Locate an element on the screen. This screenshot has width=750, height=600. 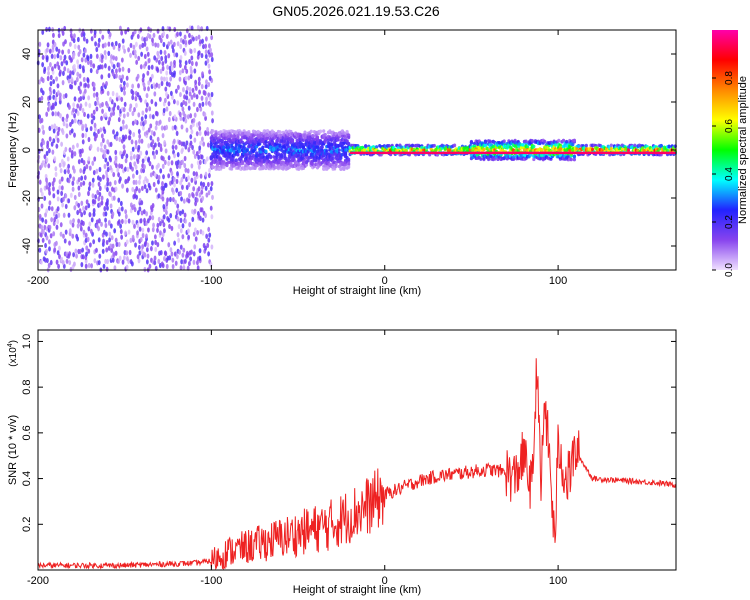
spectrogram-x-tick-label: -200 is located at coordinates (38, 281).